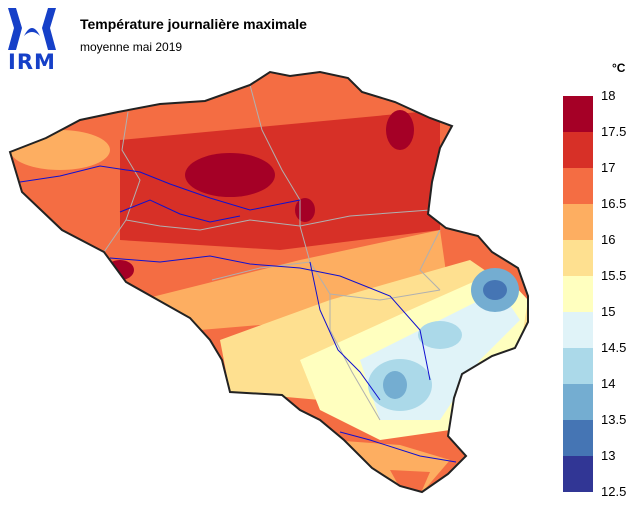 The height and width of the screenshot is (507, 640). Describe the element at coordinates (32, 29) in the screenshot. I see `irm-logo-mark` at that location.